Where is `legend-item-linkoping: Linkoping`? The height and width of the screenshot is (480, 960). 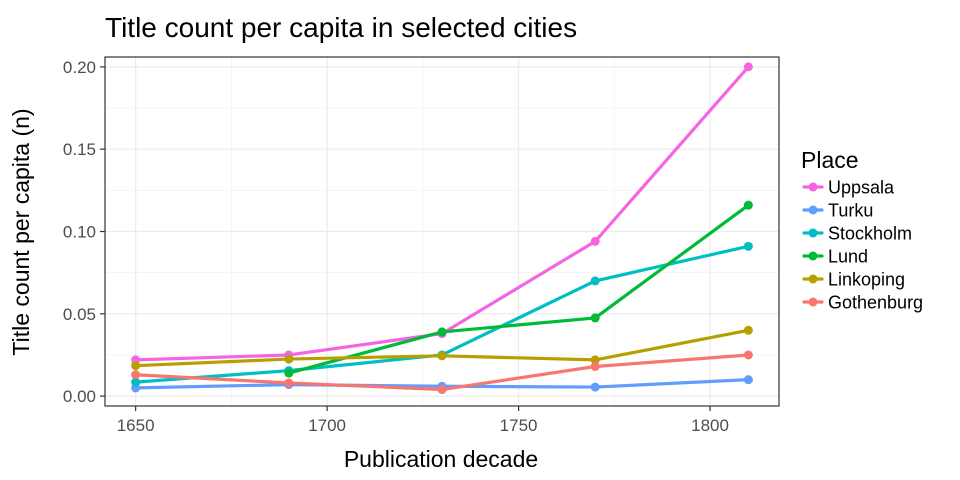 legend-item-linkoping: Linkoping is located at coordinates (853, 280).